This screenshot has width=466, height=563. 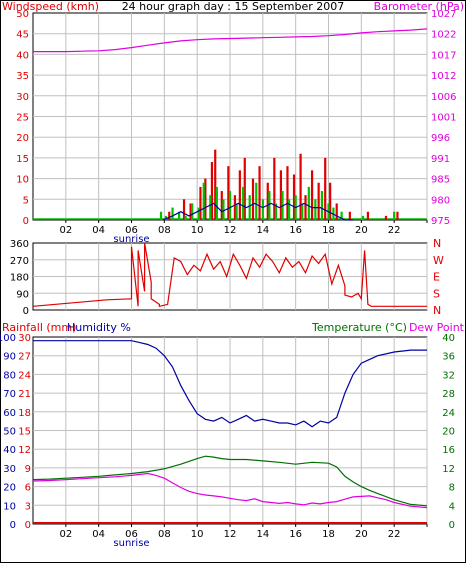 I want to click on rain-y-tick-label: 3, so click(x=28, y=506).